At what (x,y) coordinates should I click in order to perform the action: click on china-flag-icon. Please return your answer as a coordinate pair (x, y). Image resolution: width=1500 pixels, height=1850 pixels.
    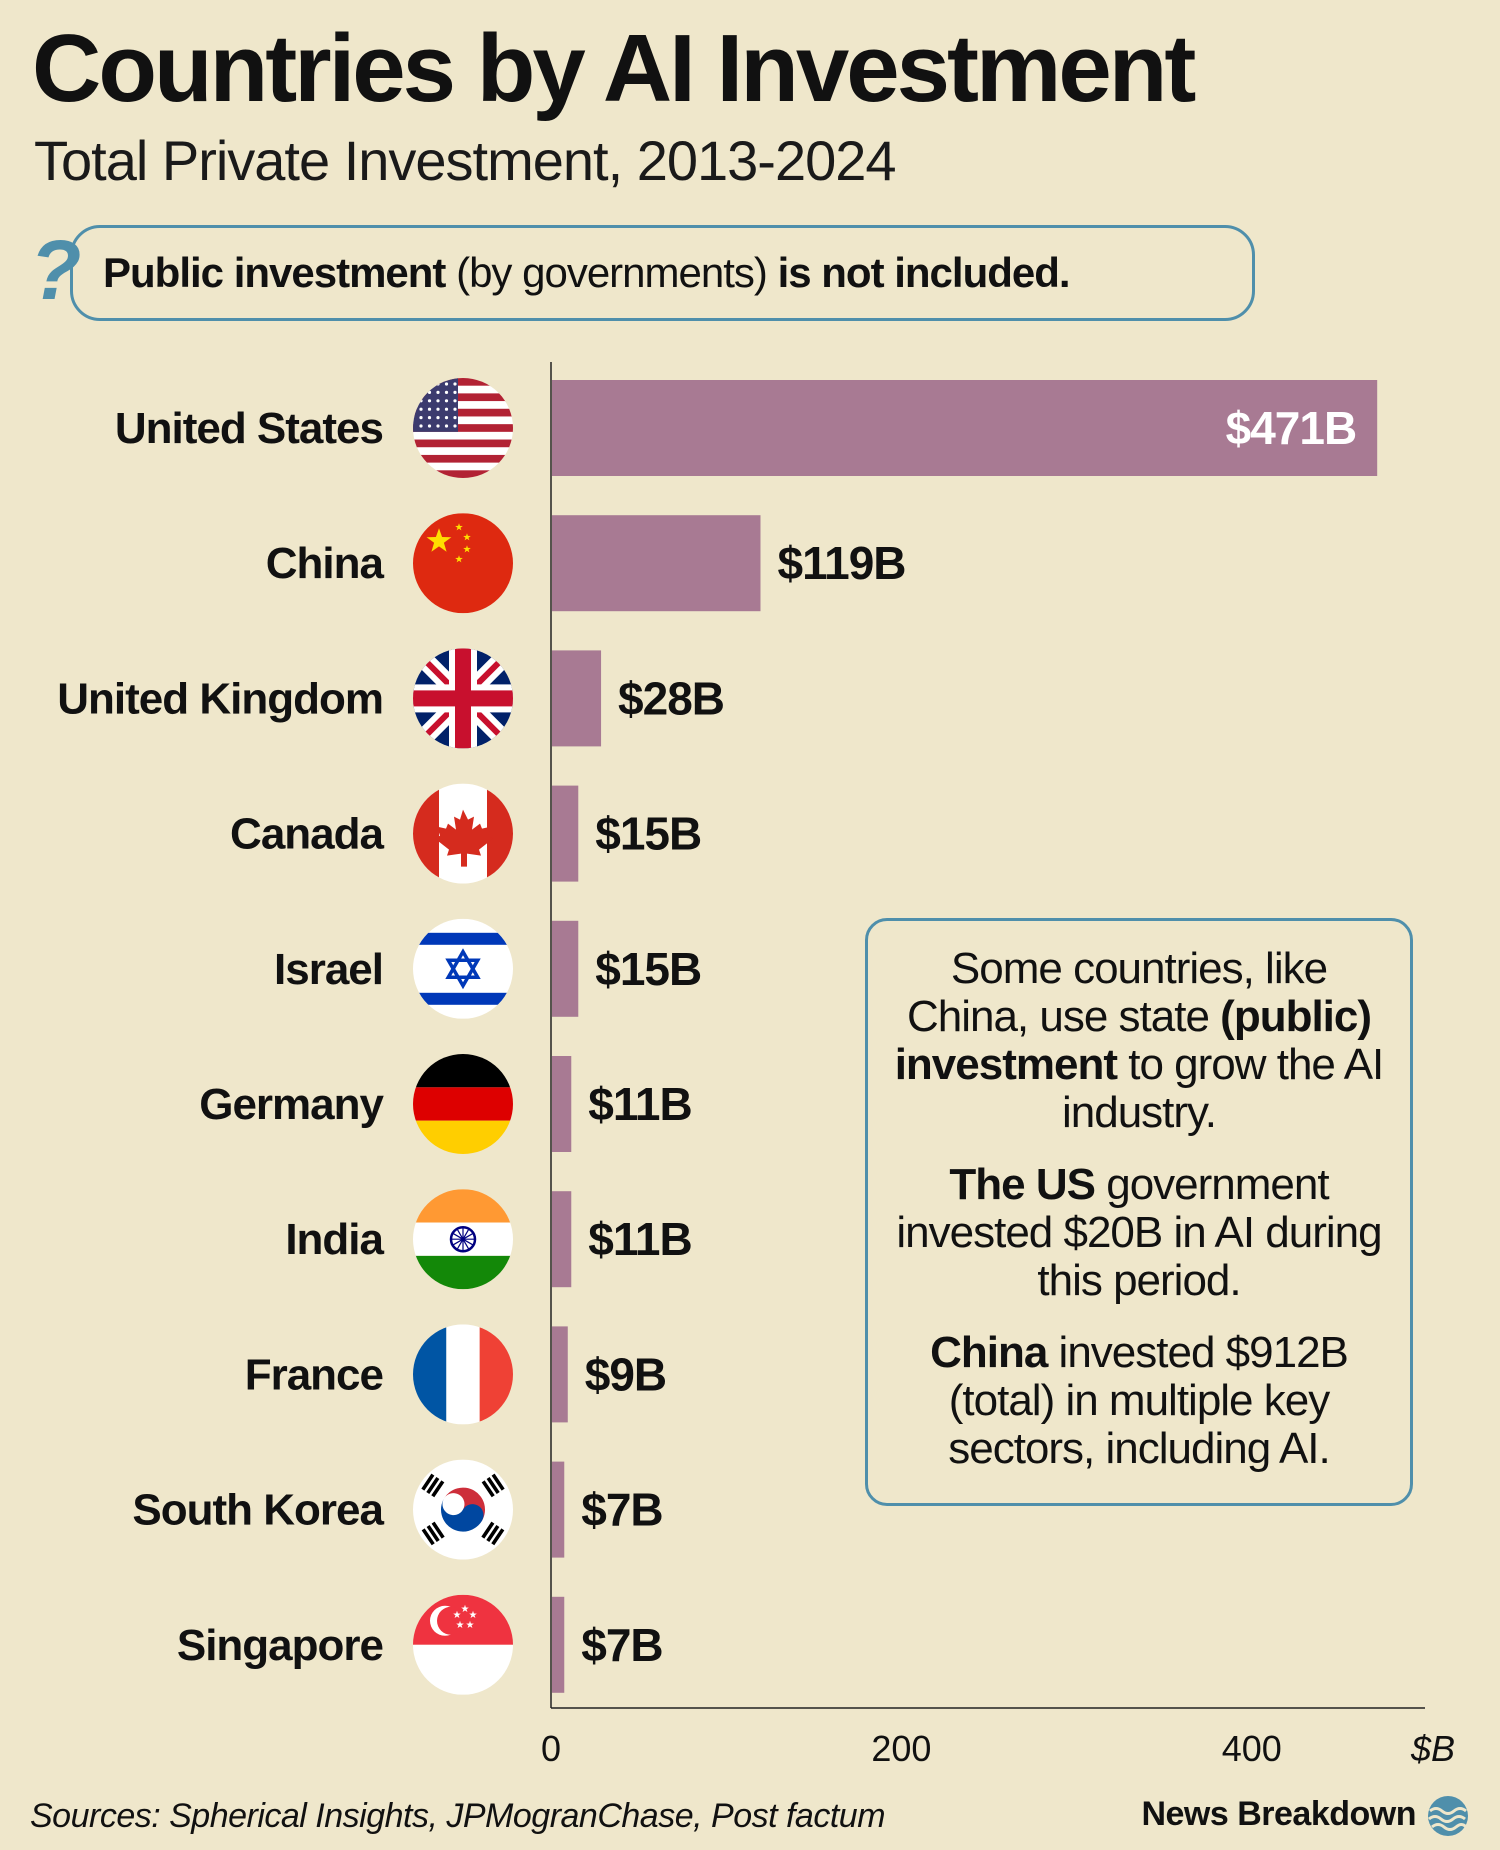
    Looking at the image, I should click on (463, 563).